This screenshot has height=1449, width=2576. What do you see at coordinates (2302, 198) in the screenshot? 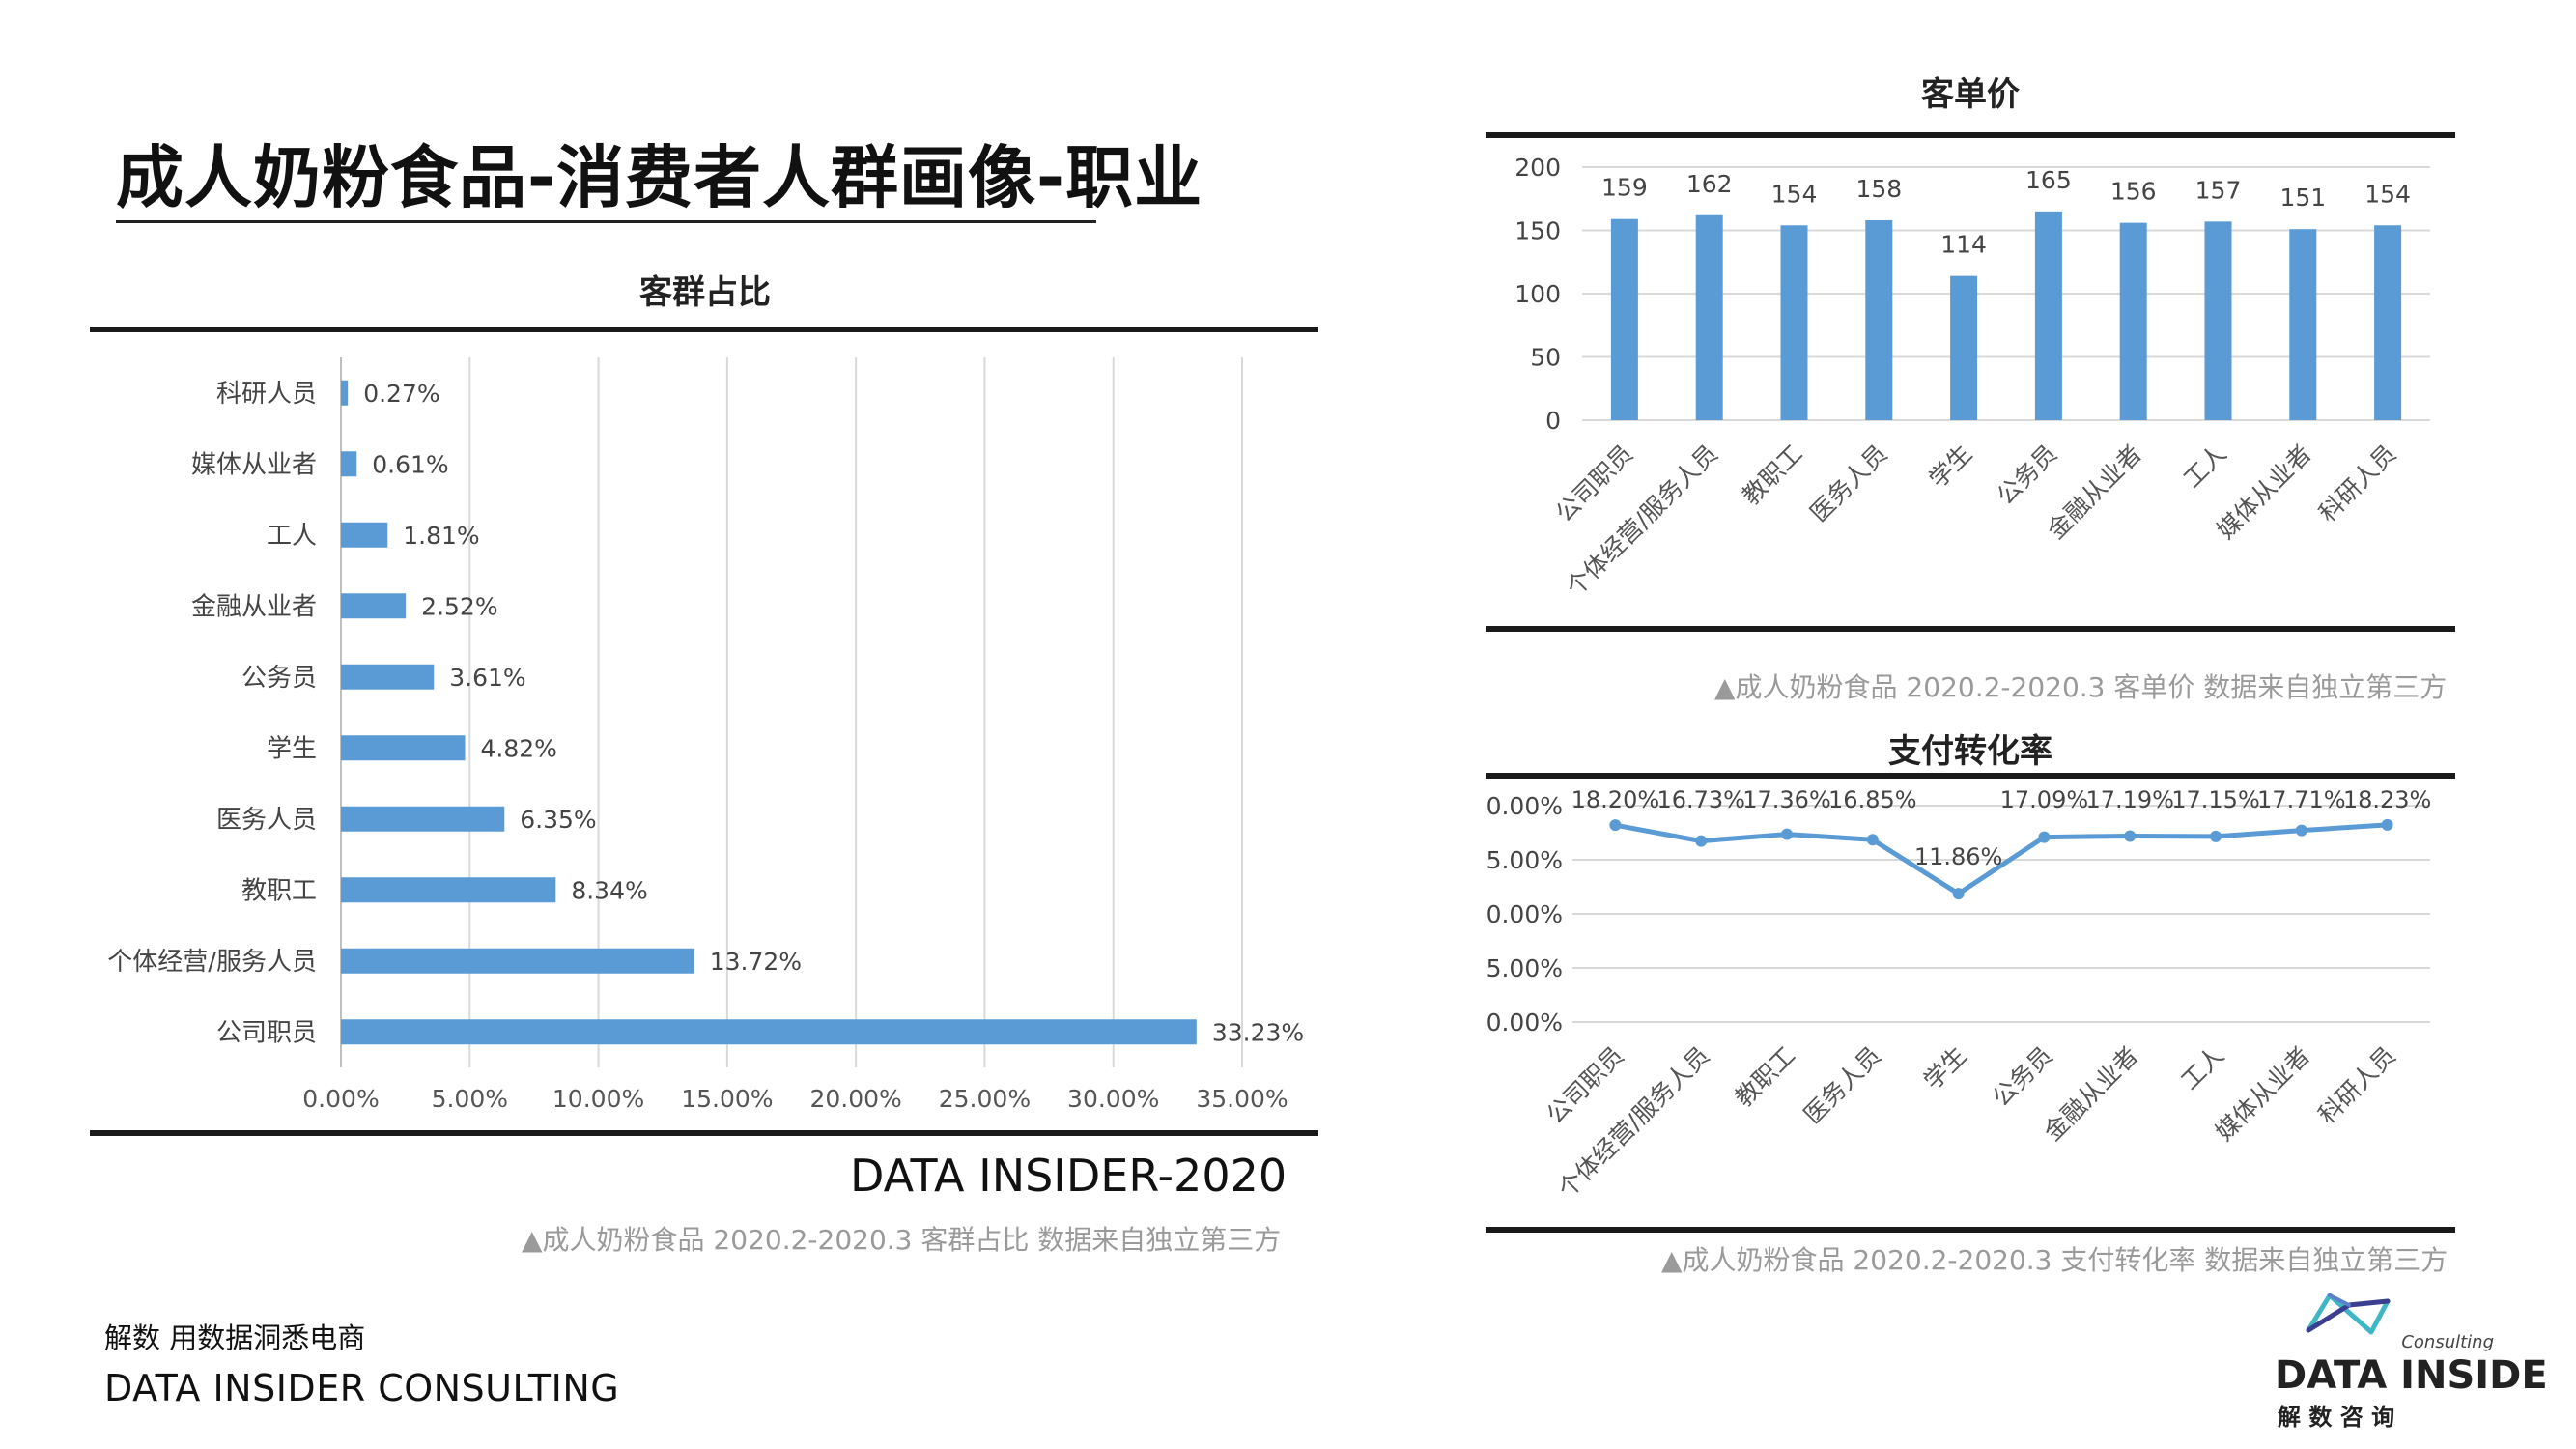
I see `bar-value-label: 151` at bounding box center [2302, 198].